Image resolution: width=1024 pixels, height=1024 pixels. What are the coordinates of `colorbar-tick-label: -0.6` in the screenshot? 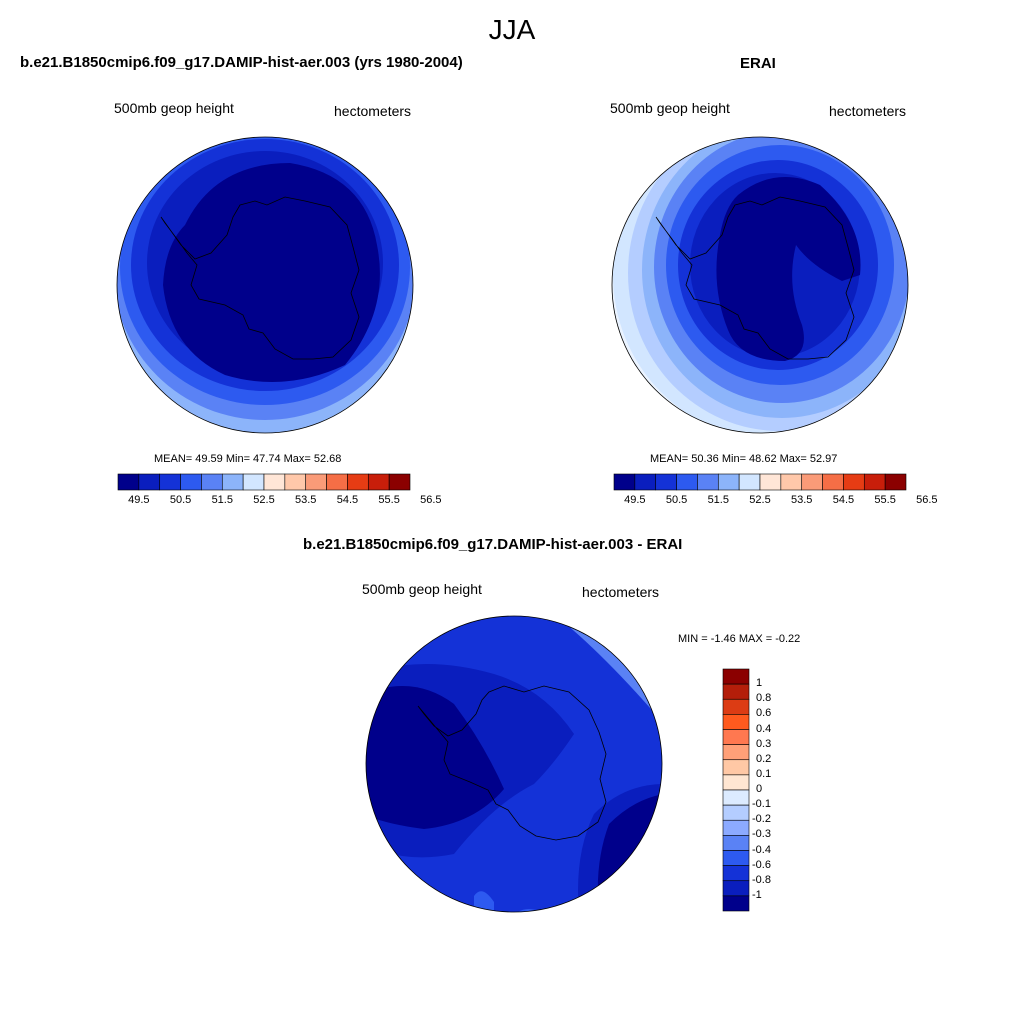 It's located at (761, 864).